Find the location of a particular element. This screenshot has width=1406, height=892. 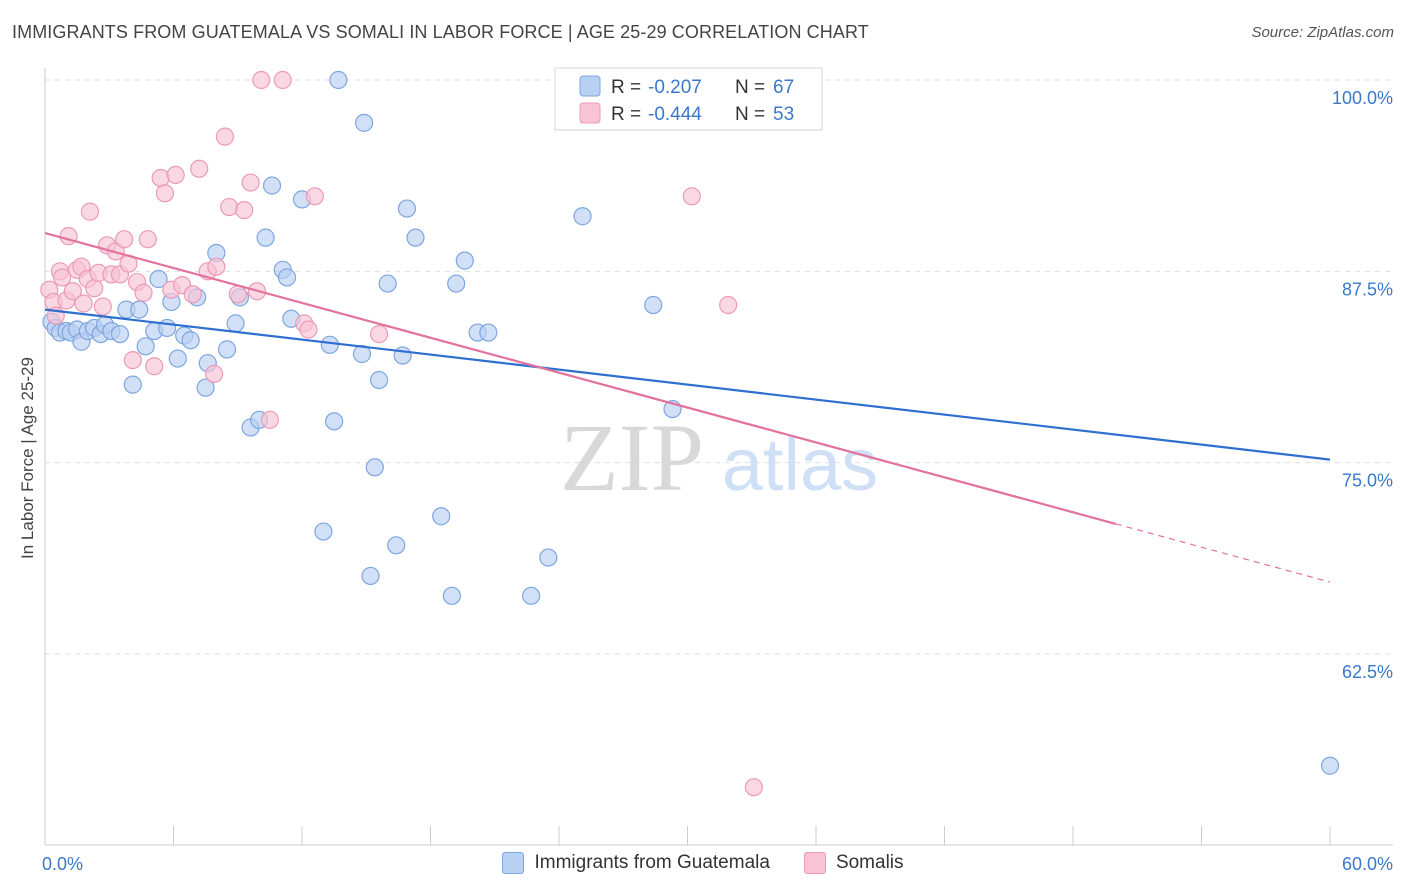

legend-label-somalis: Somalis is located at coordinates (869, 862).